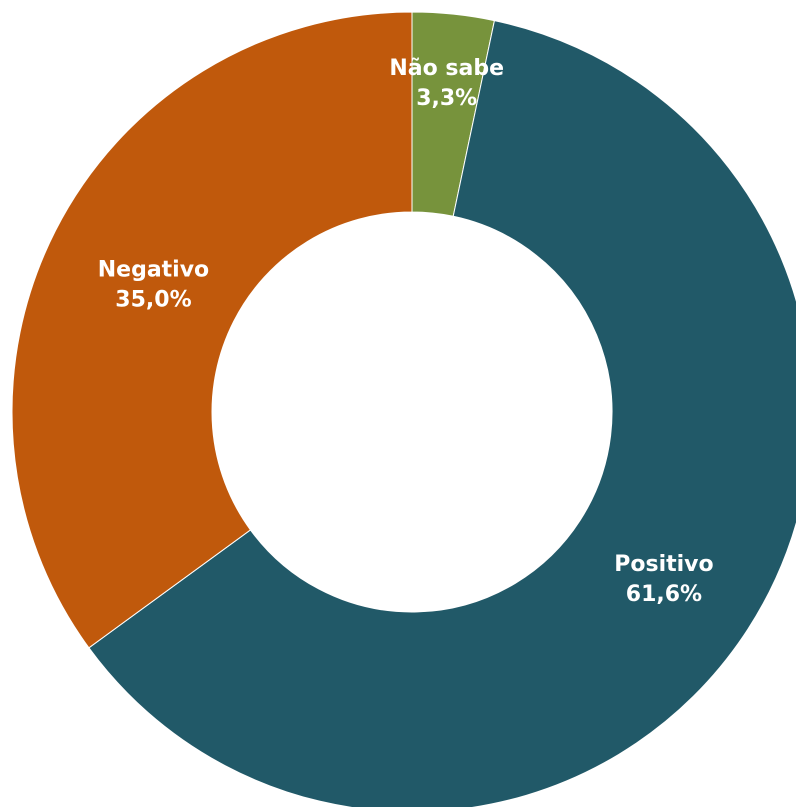  Describe the element at coordinates (446, 83) in the screenshot. I see `slice-label: Não sabe 3,3%` at that location.